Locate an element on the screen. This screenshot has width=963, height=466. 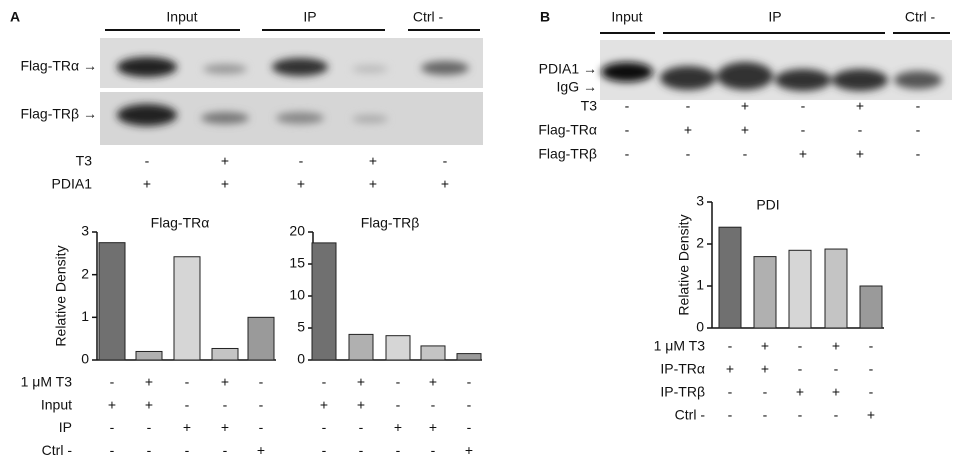
y-tick-label: 5 is located at coordinates (301, 327).